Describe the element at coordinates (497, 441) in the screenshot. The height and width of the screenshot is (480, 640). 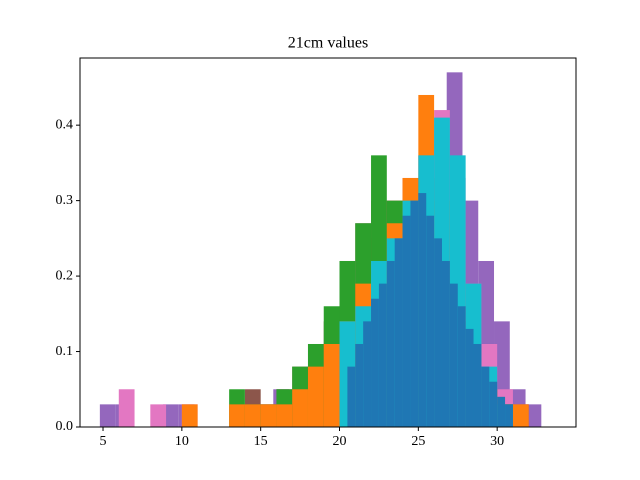
I see `x-tick-label: 30` at that location.